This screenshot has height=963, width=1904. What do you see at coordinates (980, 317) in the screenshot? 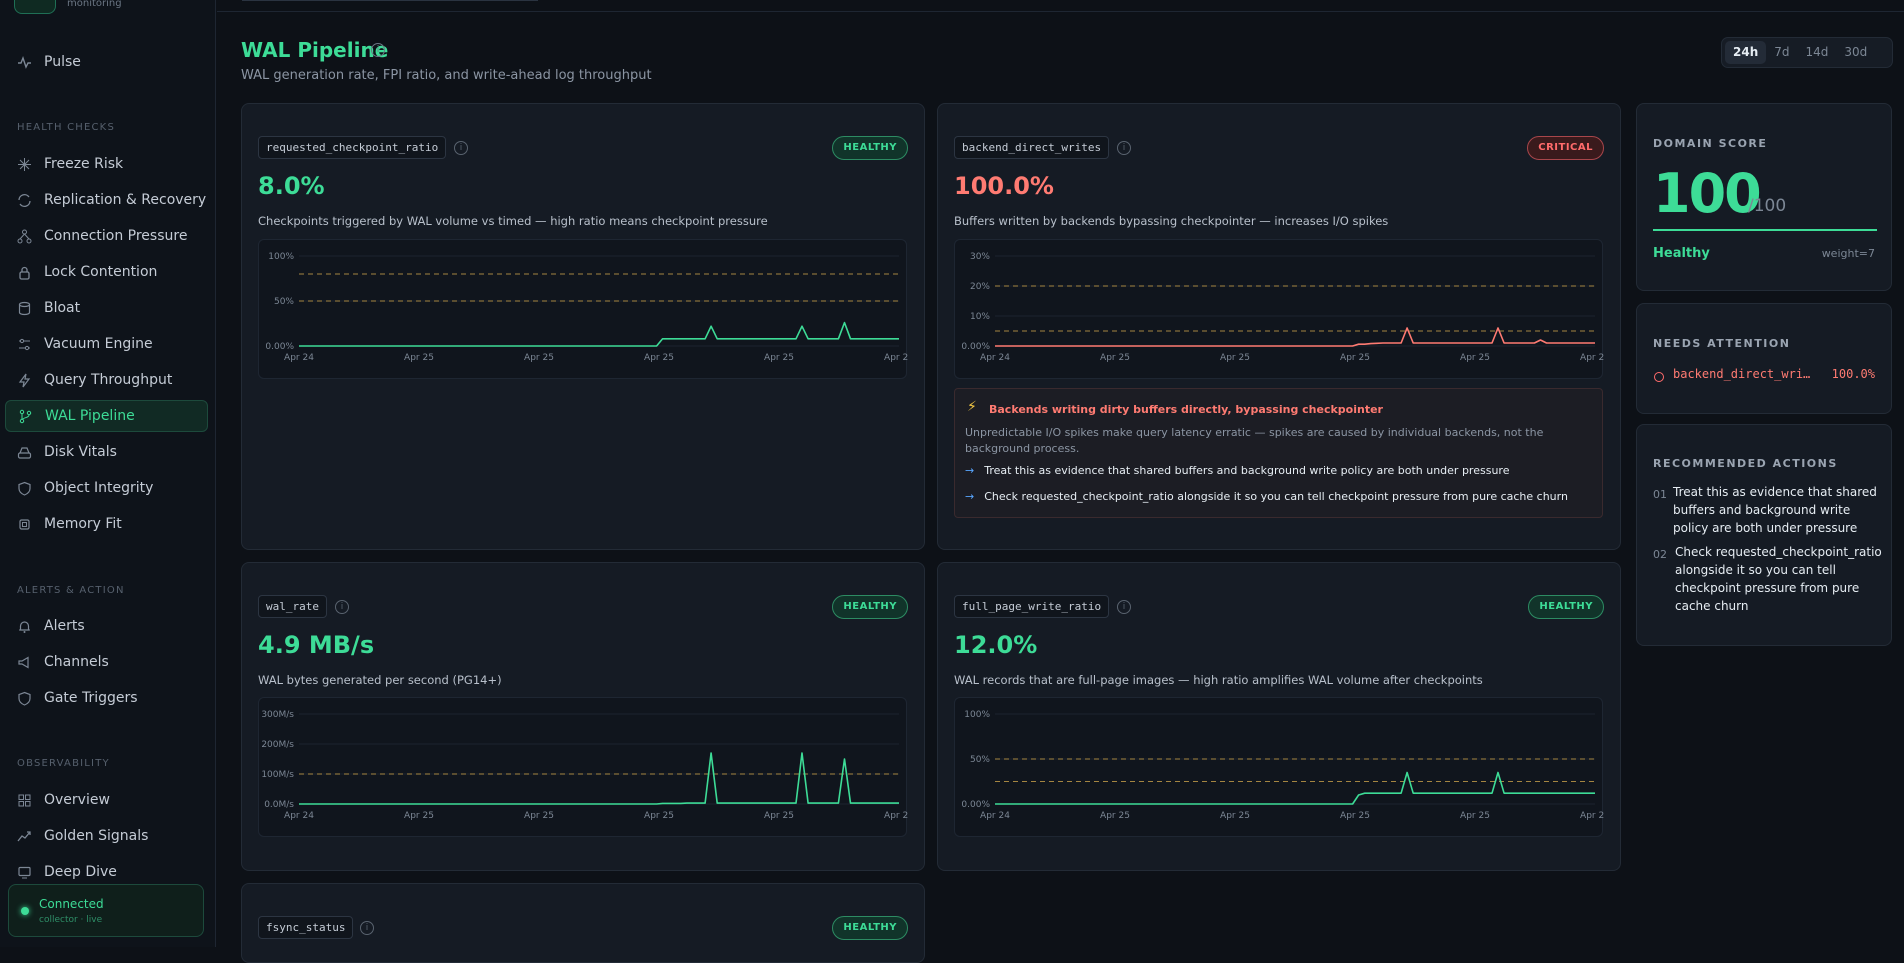
I see `y-tick-label: 10%` at bounding box center [980, 317].